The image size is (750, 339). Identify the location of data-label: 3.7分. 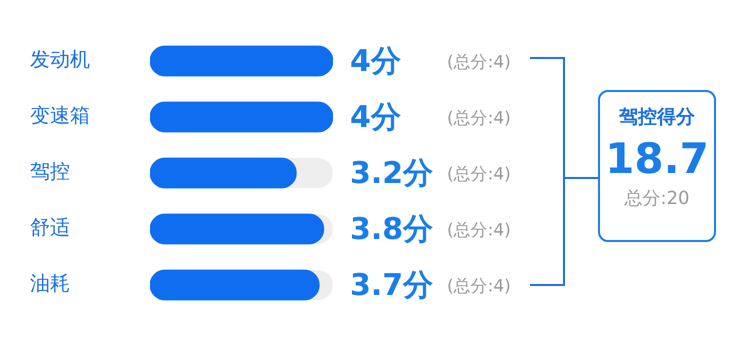
(392, 285).